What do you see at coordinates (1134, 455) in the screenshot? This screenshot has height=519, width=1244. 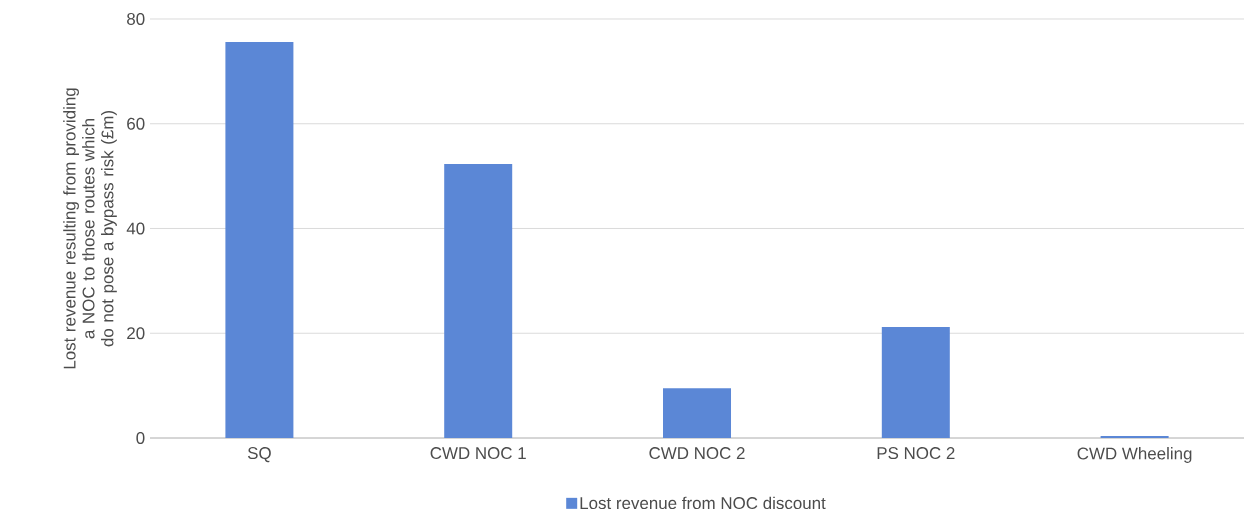 I see `x-tick-label: CWD Wheeling` at bounding box center [1134, 455].